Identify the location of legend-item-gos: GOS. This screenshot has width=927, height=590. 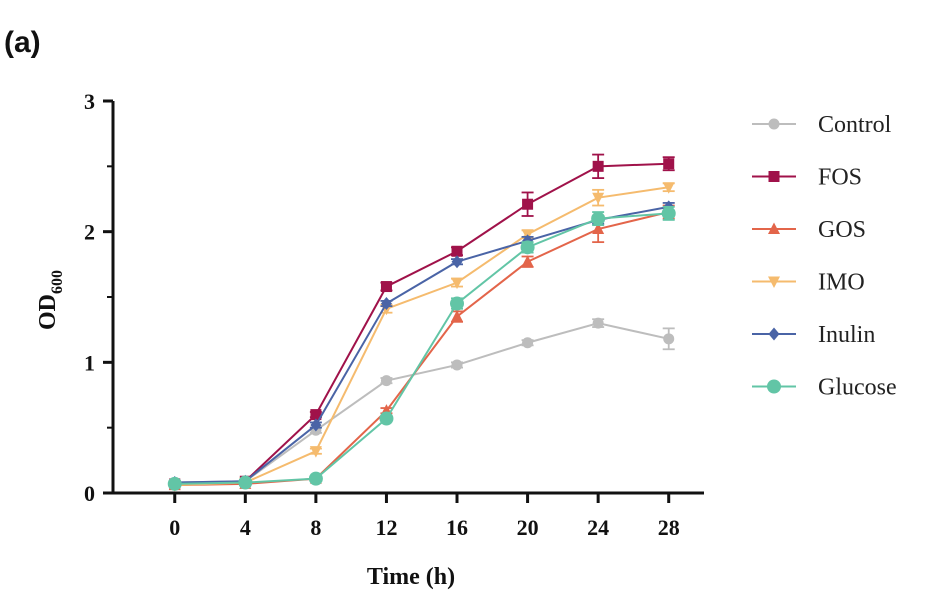
(809, 230).